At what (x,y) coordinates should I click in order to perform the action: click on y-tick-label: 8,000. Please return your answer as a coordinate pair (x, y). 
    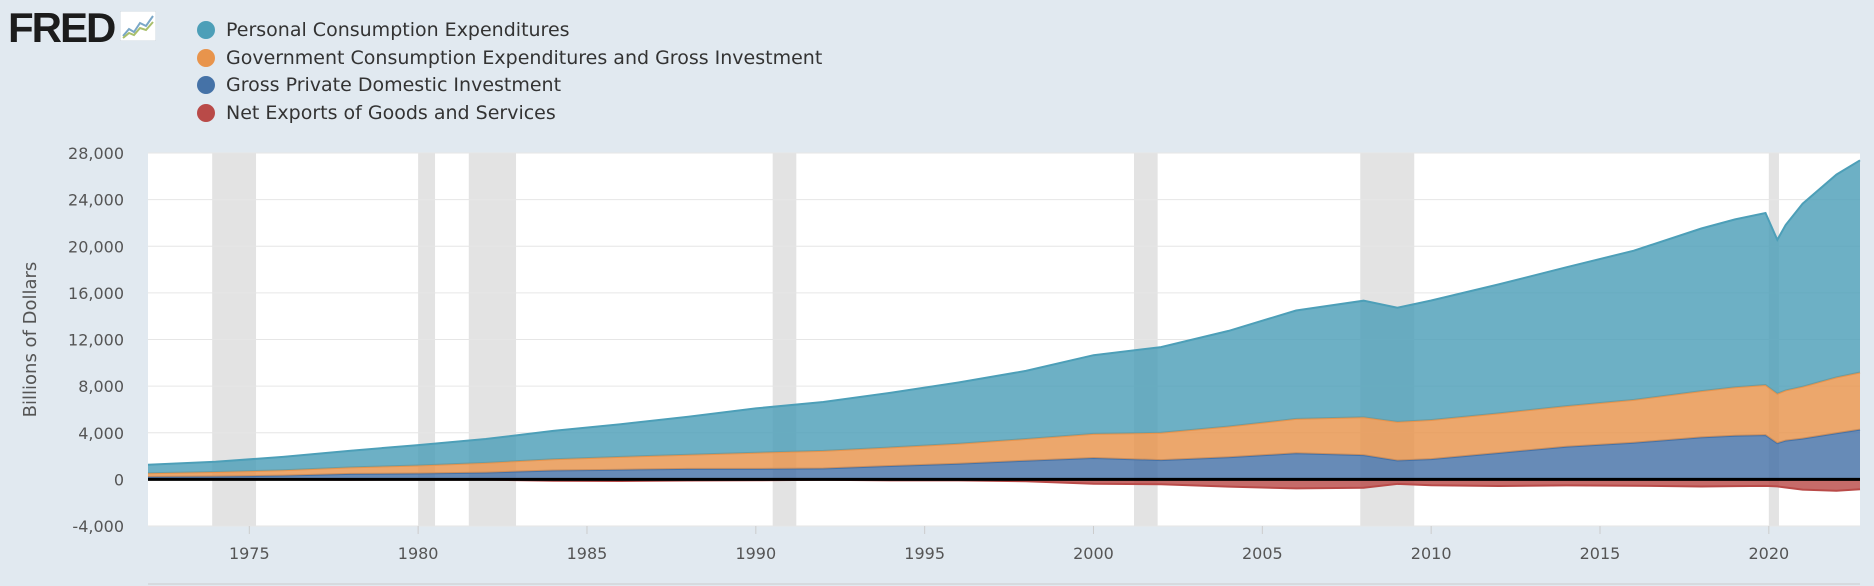
    Looking at the image, I should click on (101, 386).